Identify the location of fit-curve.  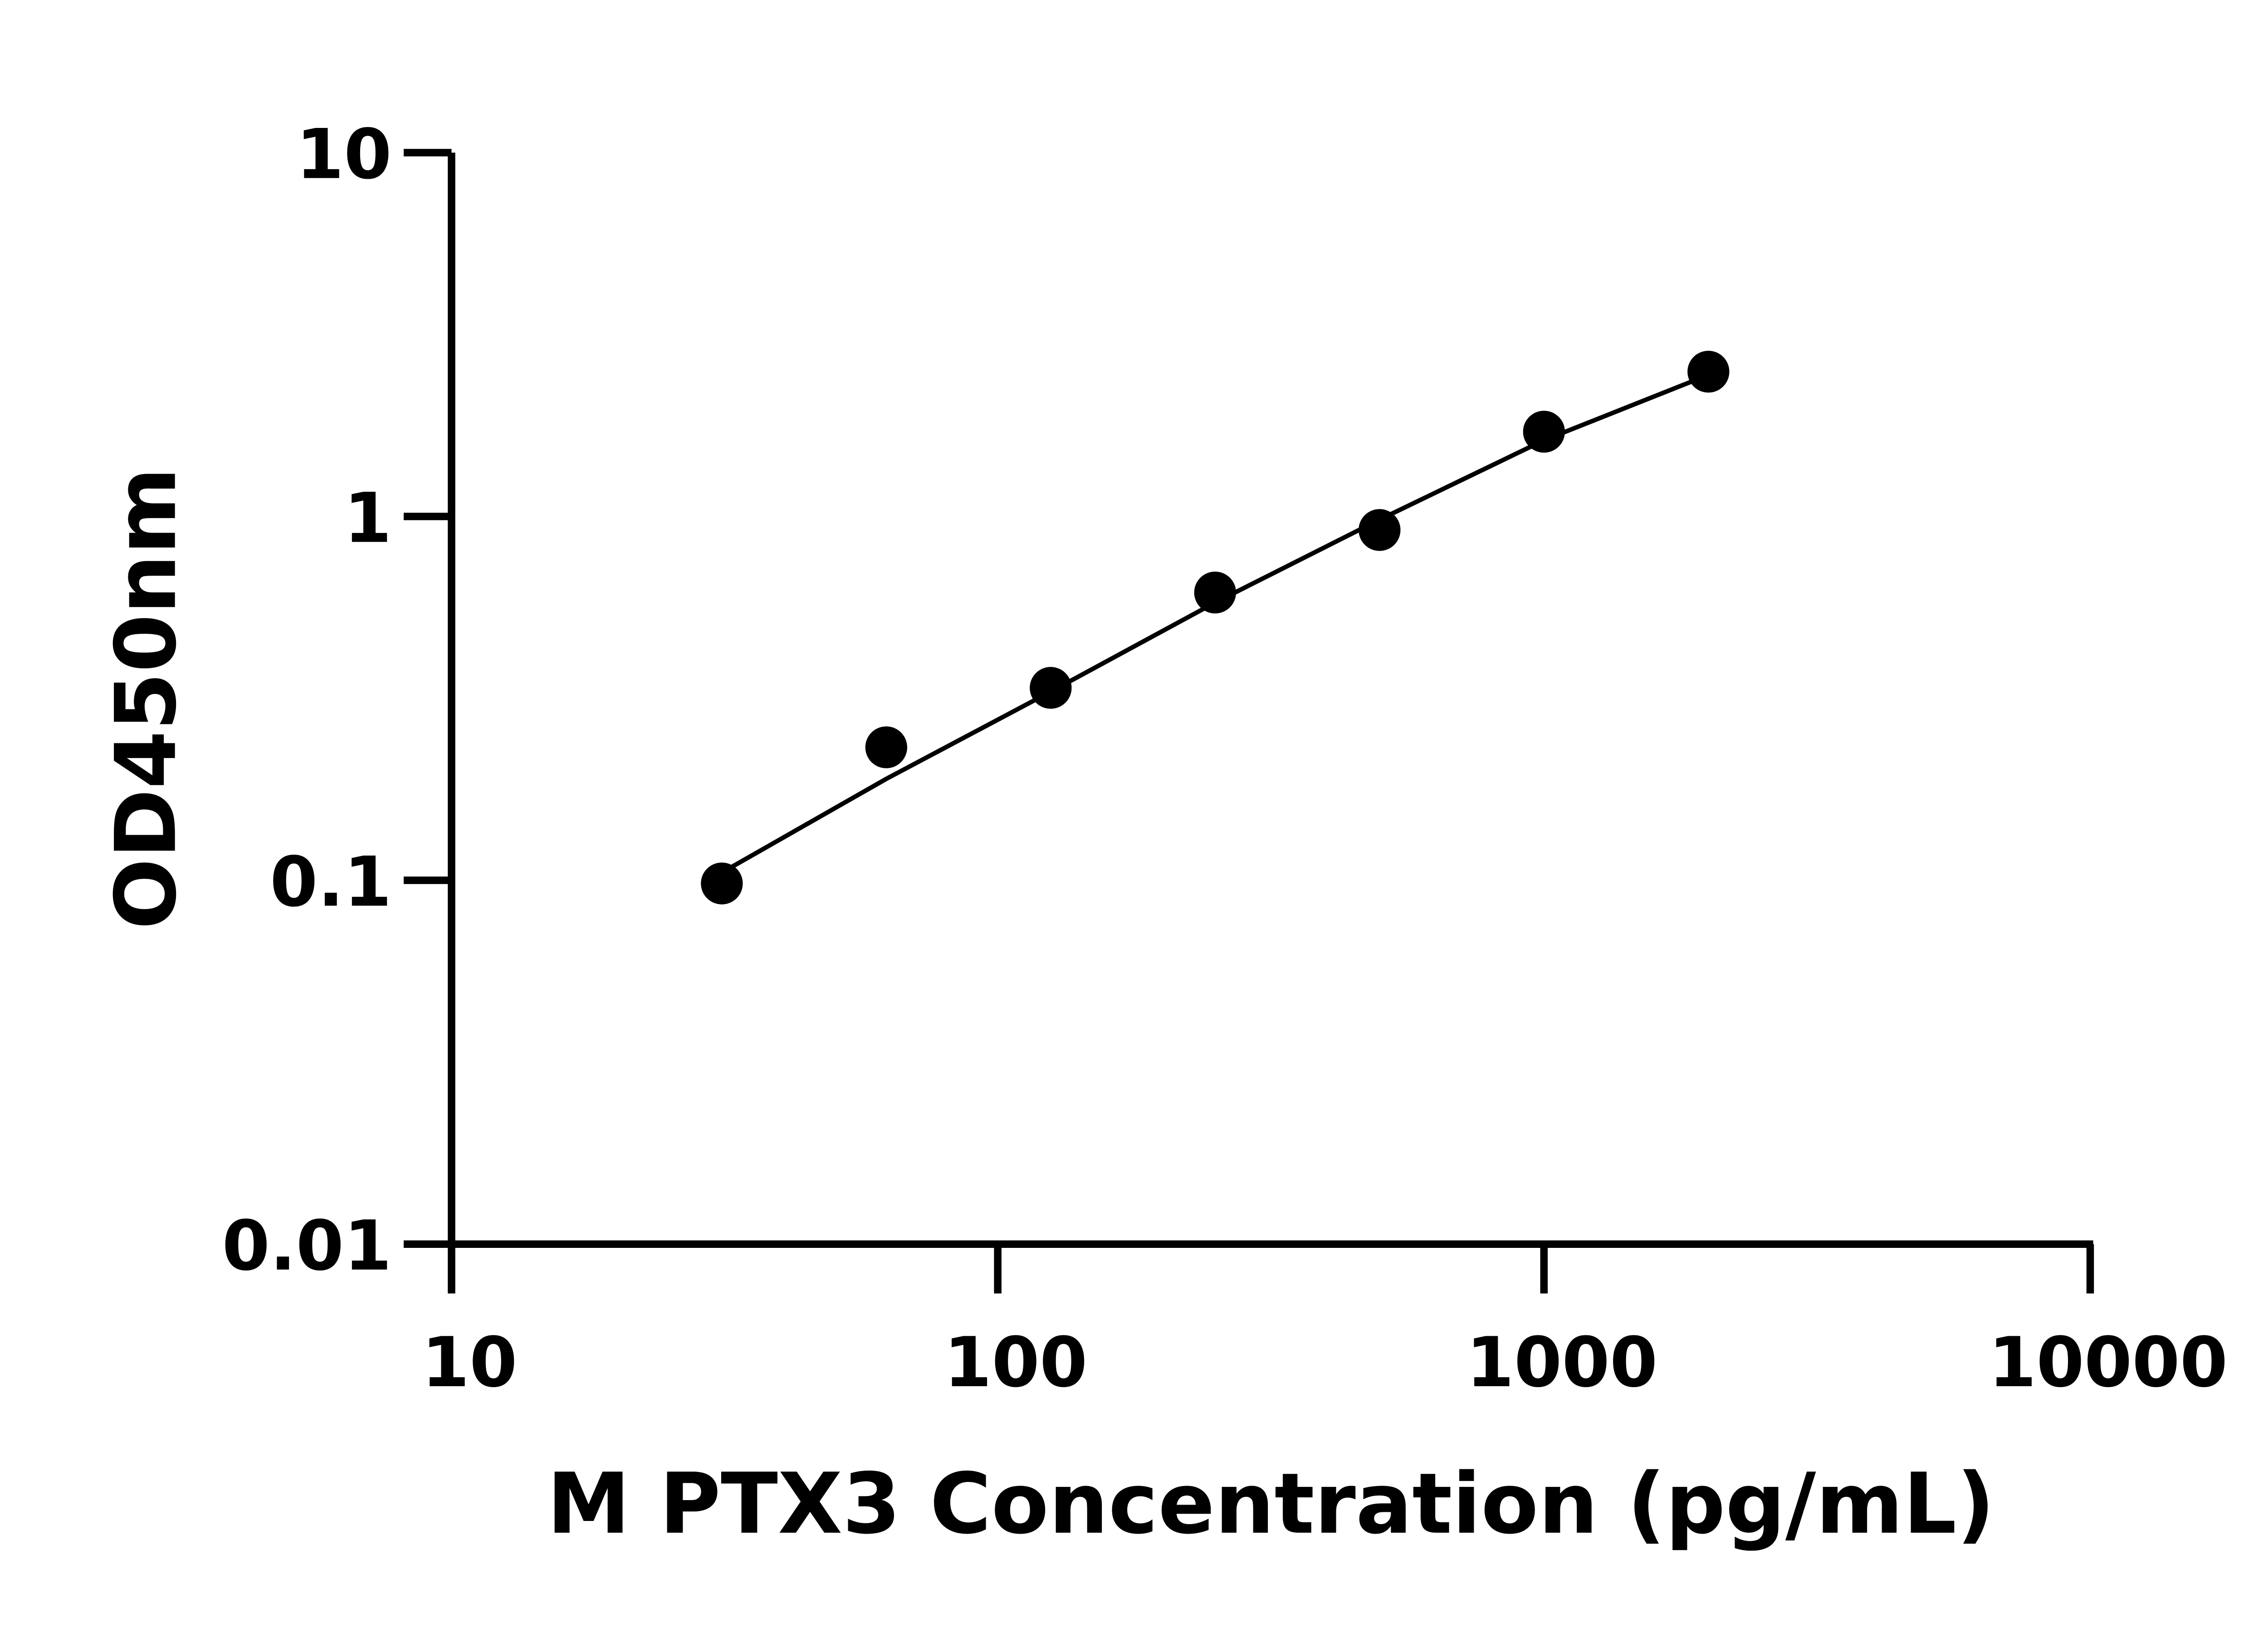
(1215, 623).